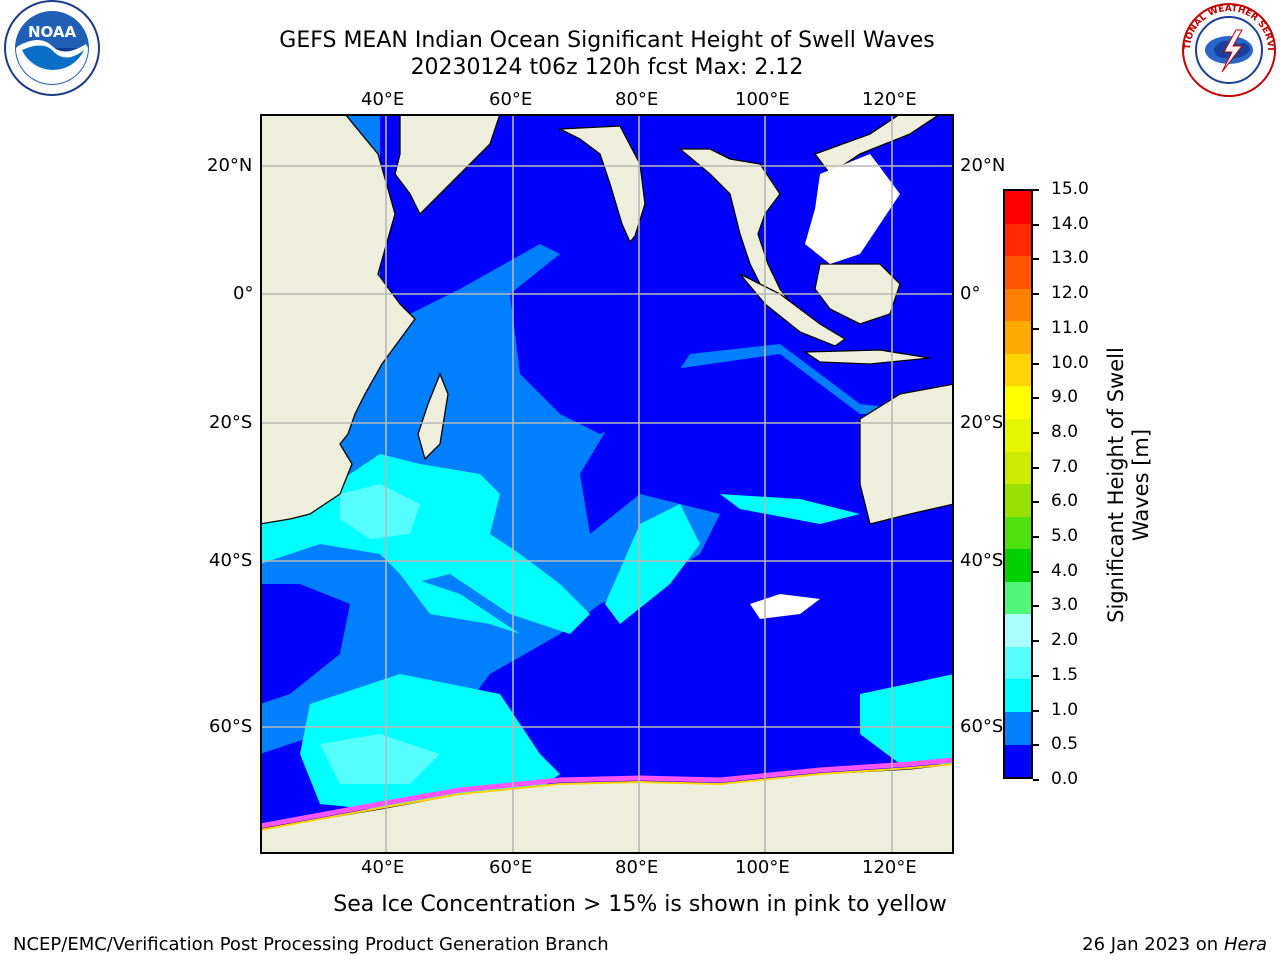 This screenshot has height=960, width=1280. I want to click on colorbar-tick-label: 15.0, so click(1070, 189).